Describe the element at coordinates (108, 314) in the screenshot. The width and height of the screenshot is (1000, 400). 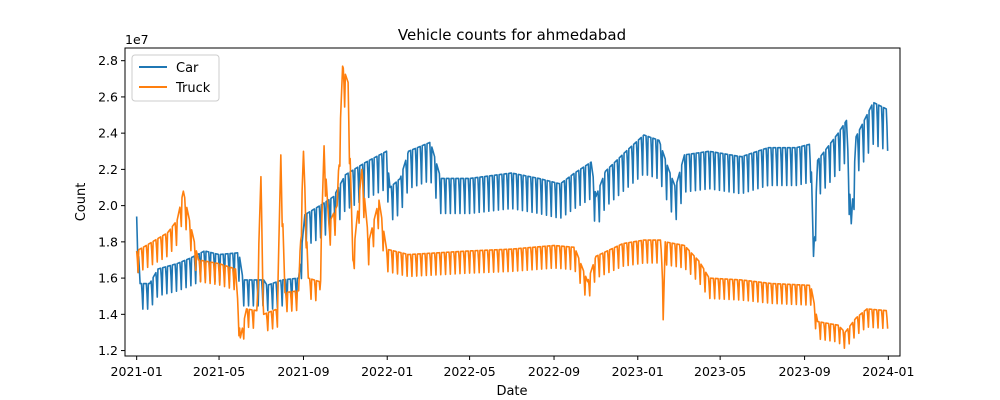
I see `y-tick-label: 1.4` at that location.